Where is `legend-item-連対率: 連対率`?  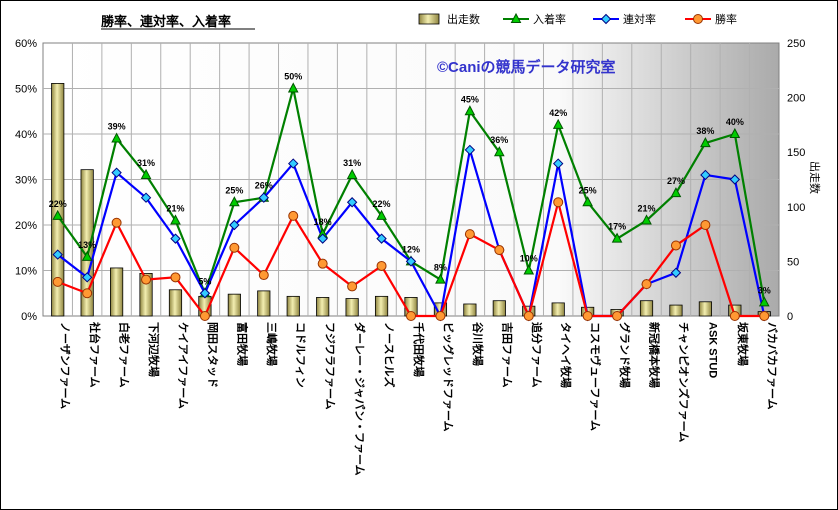
legend-item-連対率: 連対率 is located at coordinates (624, 19).